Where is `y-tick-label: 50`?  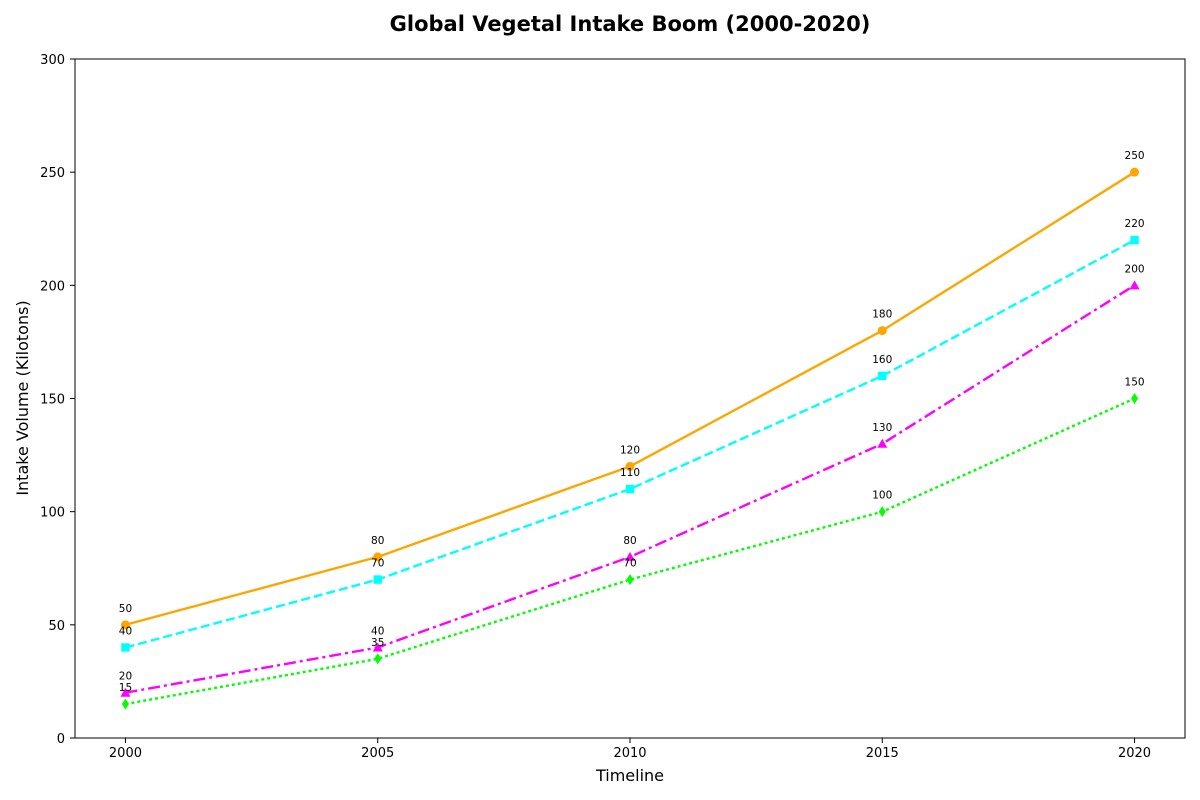
y-tick-label: 50 is located at coordinates (56, 626).